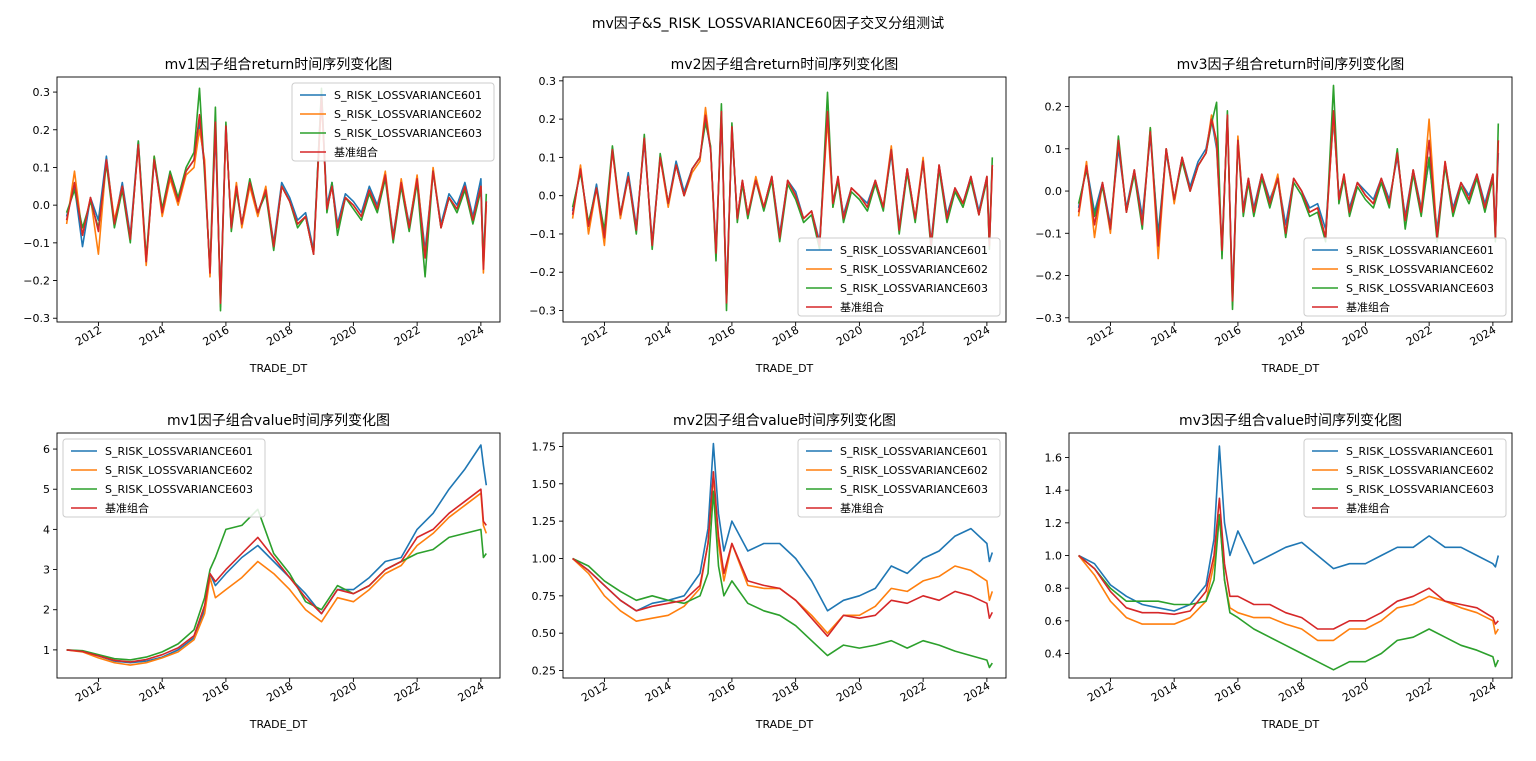  What do you see at coordinates (544, 558) in the screenshot?
I see `y-tick-label: 1.00` at bounding box center [544, 558].